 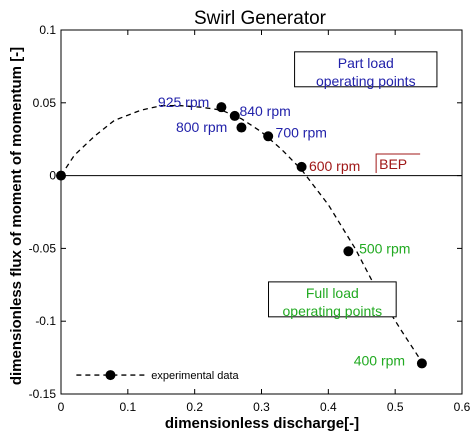 What do you see at coordinates (61, 407) in the screenshot?
I see `x-tick-label: 0` at bounding box center [61, 407].